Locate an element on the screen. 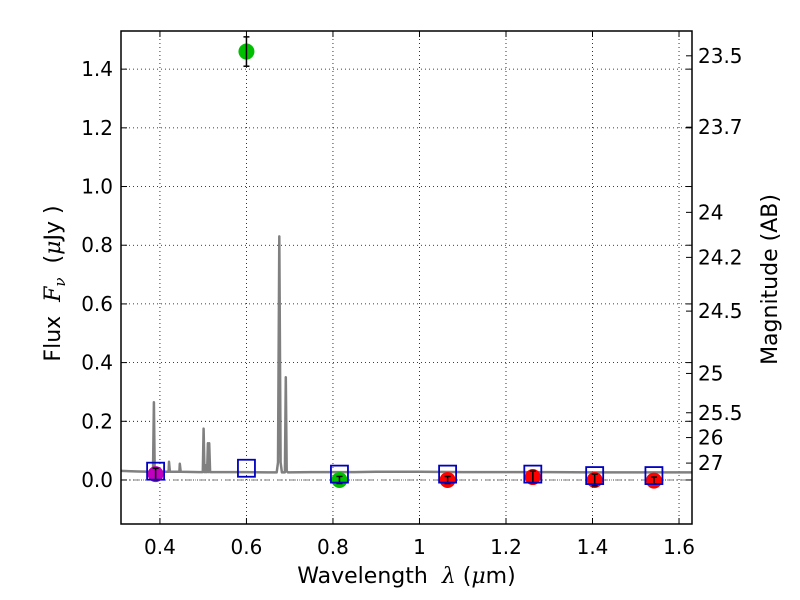 The width and height of the screenshot is (800, 600). y-tick-label: 0.4 is located at coordinates (97, 363).